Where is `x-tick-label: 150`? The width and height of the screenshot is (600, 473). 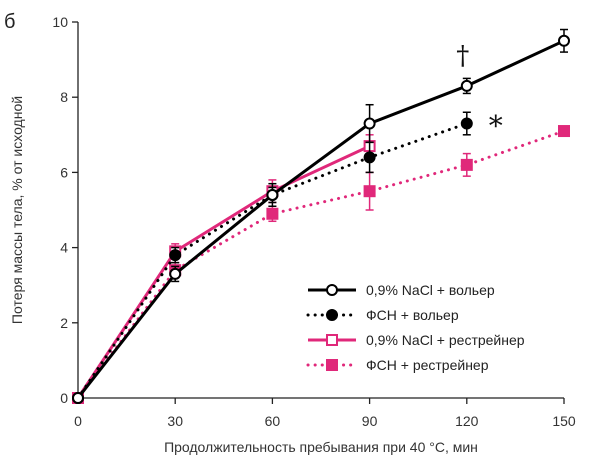
x-tick-label: 150 is located at coordinates (564, 421).